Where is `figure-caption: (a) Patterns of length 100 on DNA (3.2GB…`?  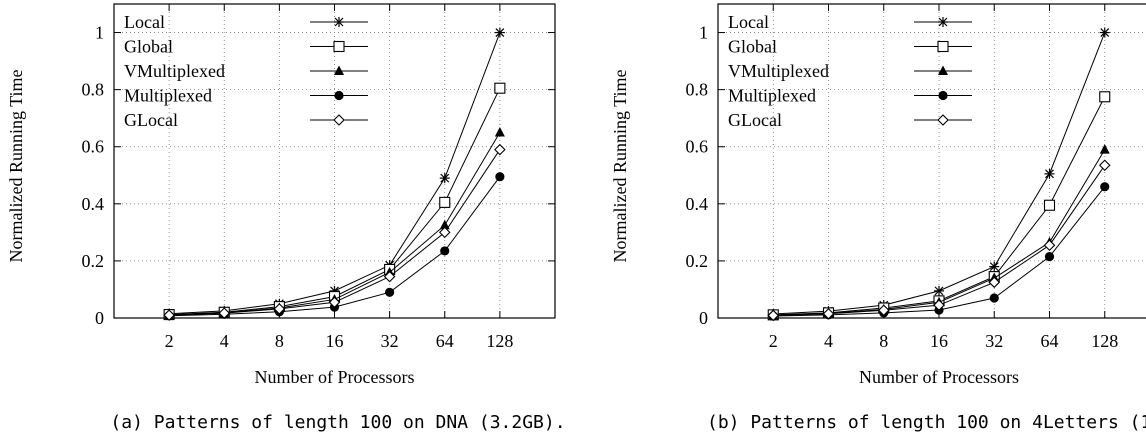
figure-caption: (a) Patterns of length 100 on DNA (3.2GB… is located at coordinates (337, 422).